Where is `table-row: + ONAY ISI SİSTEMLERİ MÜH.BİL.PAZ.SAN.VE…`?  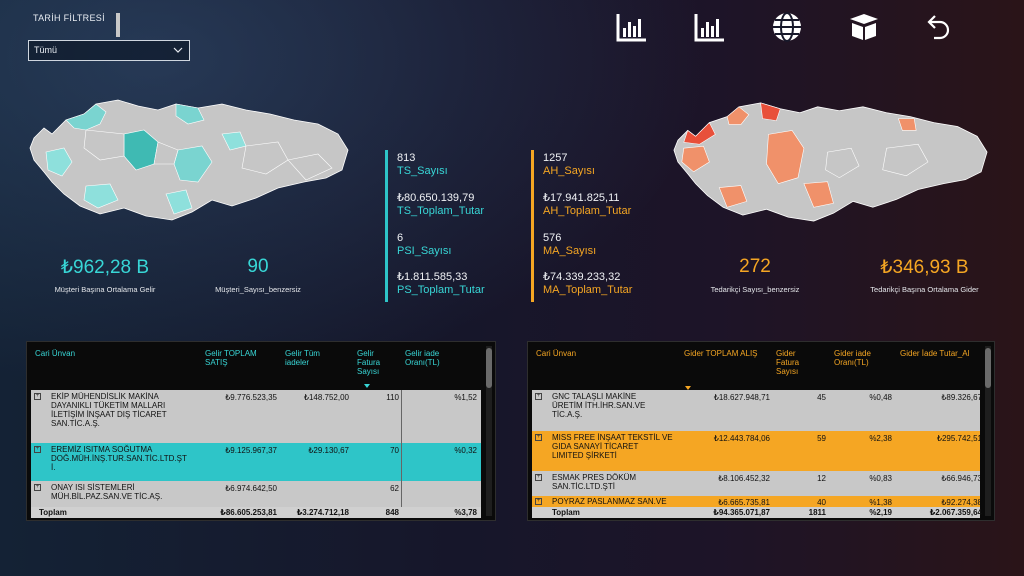
table-row: + ONAY ISI SİSTEMLERİ MÜH.BİL.PAZ.SAN.VE… is located at coordinates (256, 494).